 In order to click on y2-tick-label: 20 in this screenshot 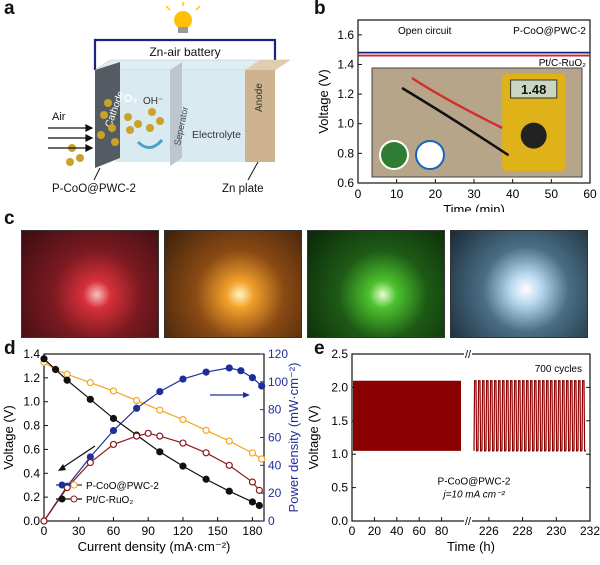, I will do `click(275, 493)`.